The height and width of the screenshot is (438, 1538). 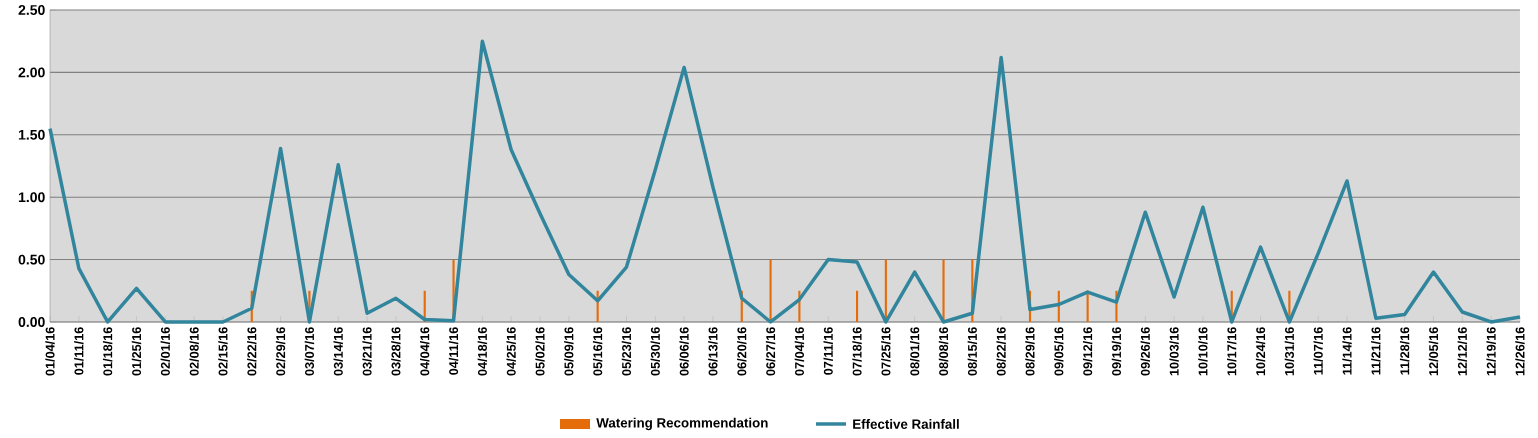 What do you see at coordinates (453, 351) in the screenshot?
I see `x-tick-label: 04/11/16` at bounding box center [453, 351].